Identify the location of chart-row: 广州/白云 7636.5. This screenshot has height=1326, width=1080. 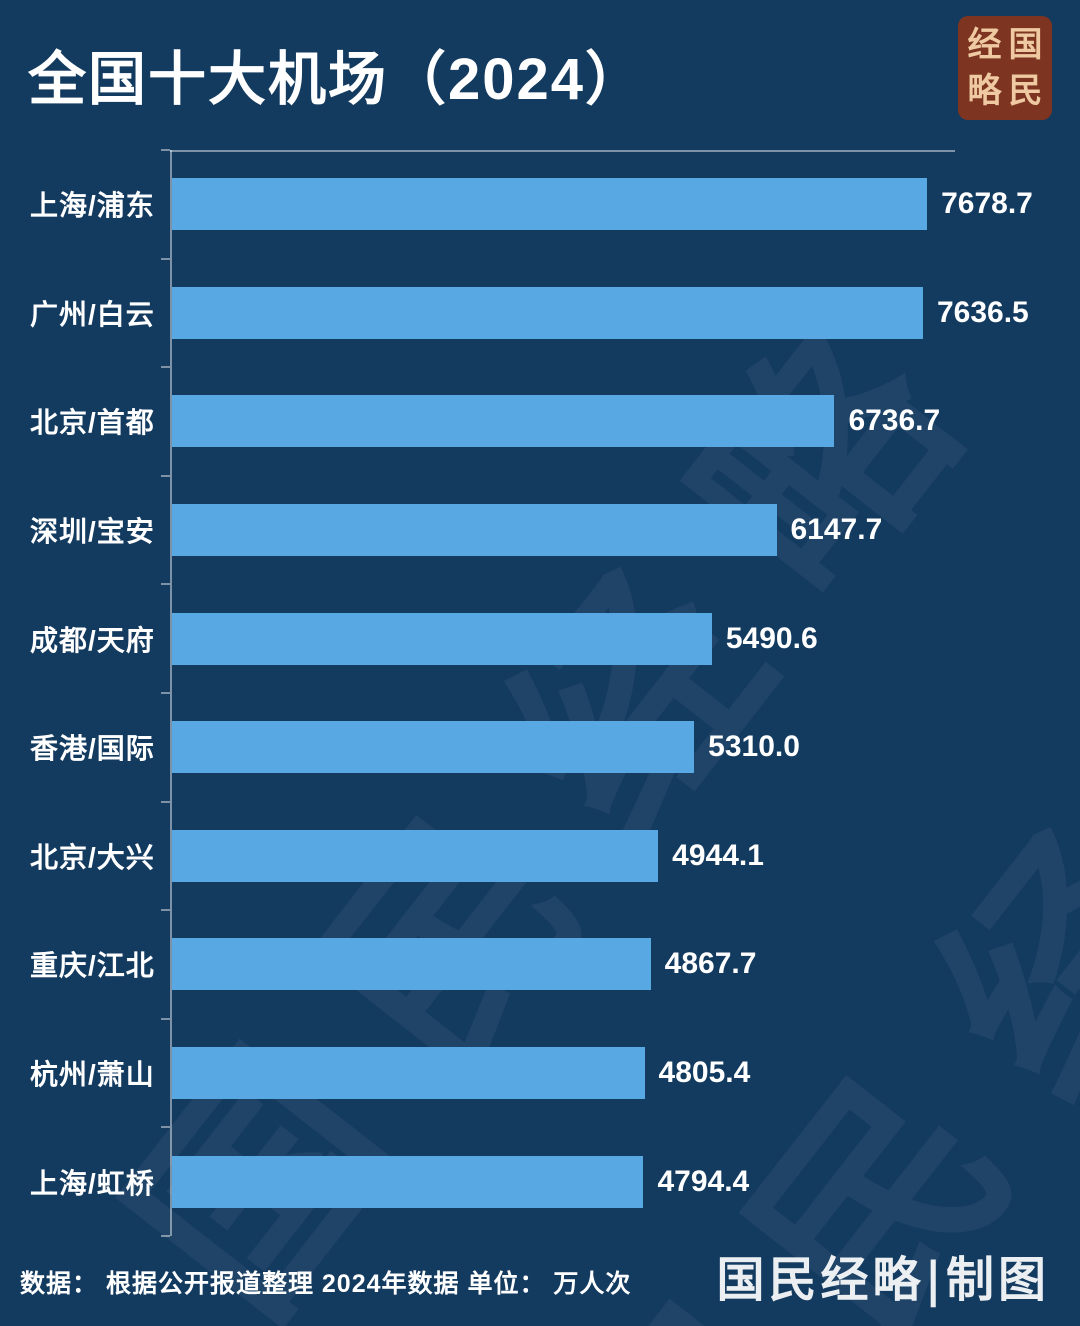
(540, 312).